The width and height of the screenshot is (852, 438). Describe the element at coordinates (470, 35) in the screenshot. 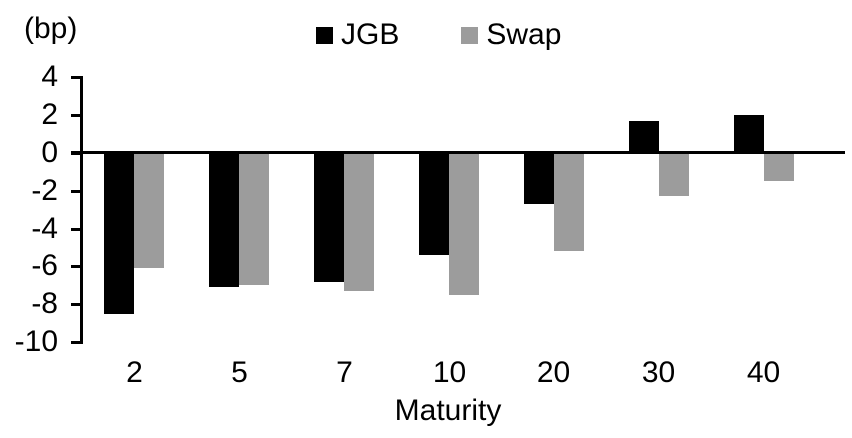

I see `legend-swatch-swap-icon` at that location.